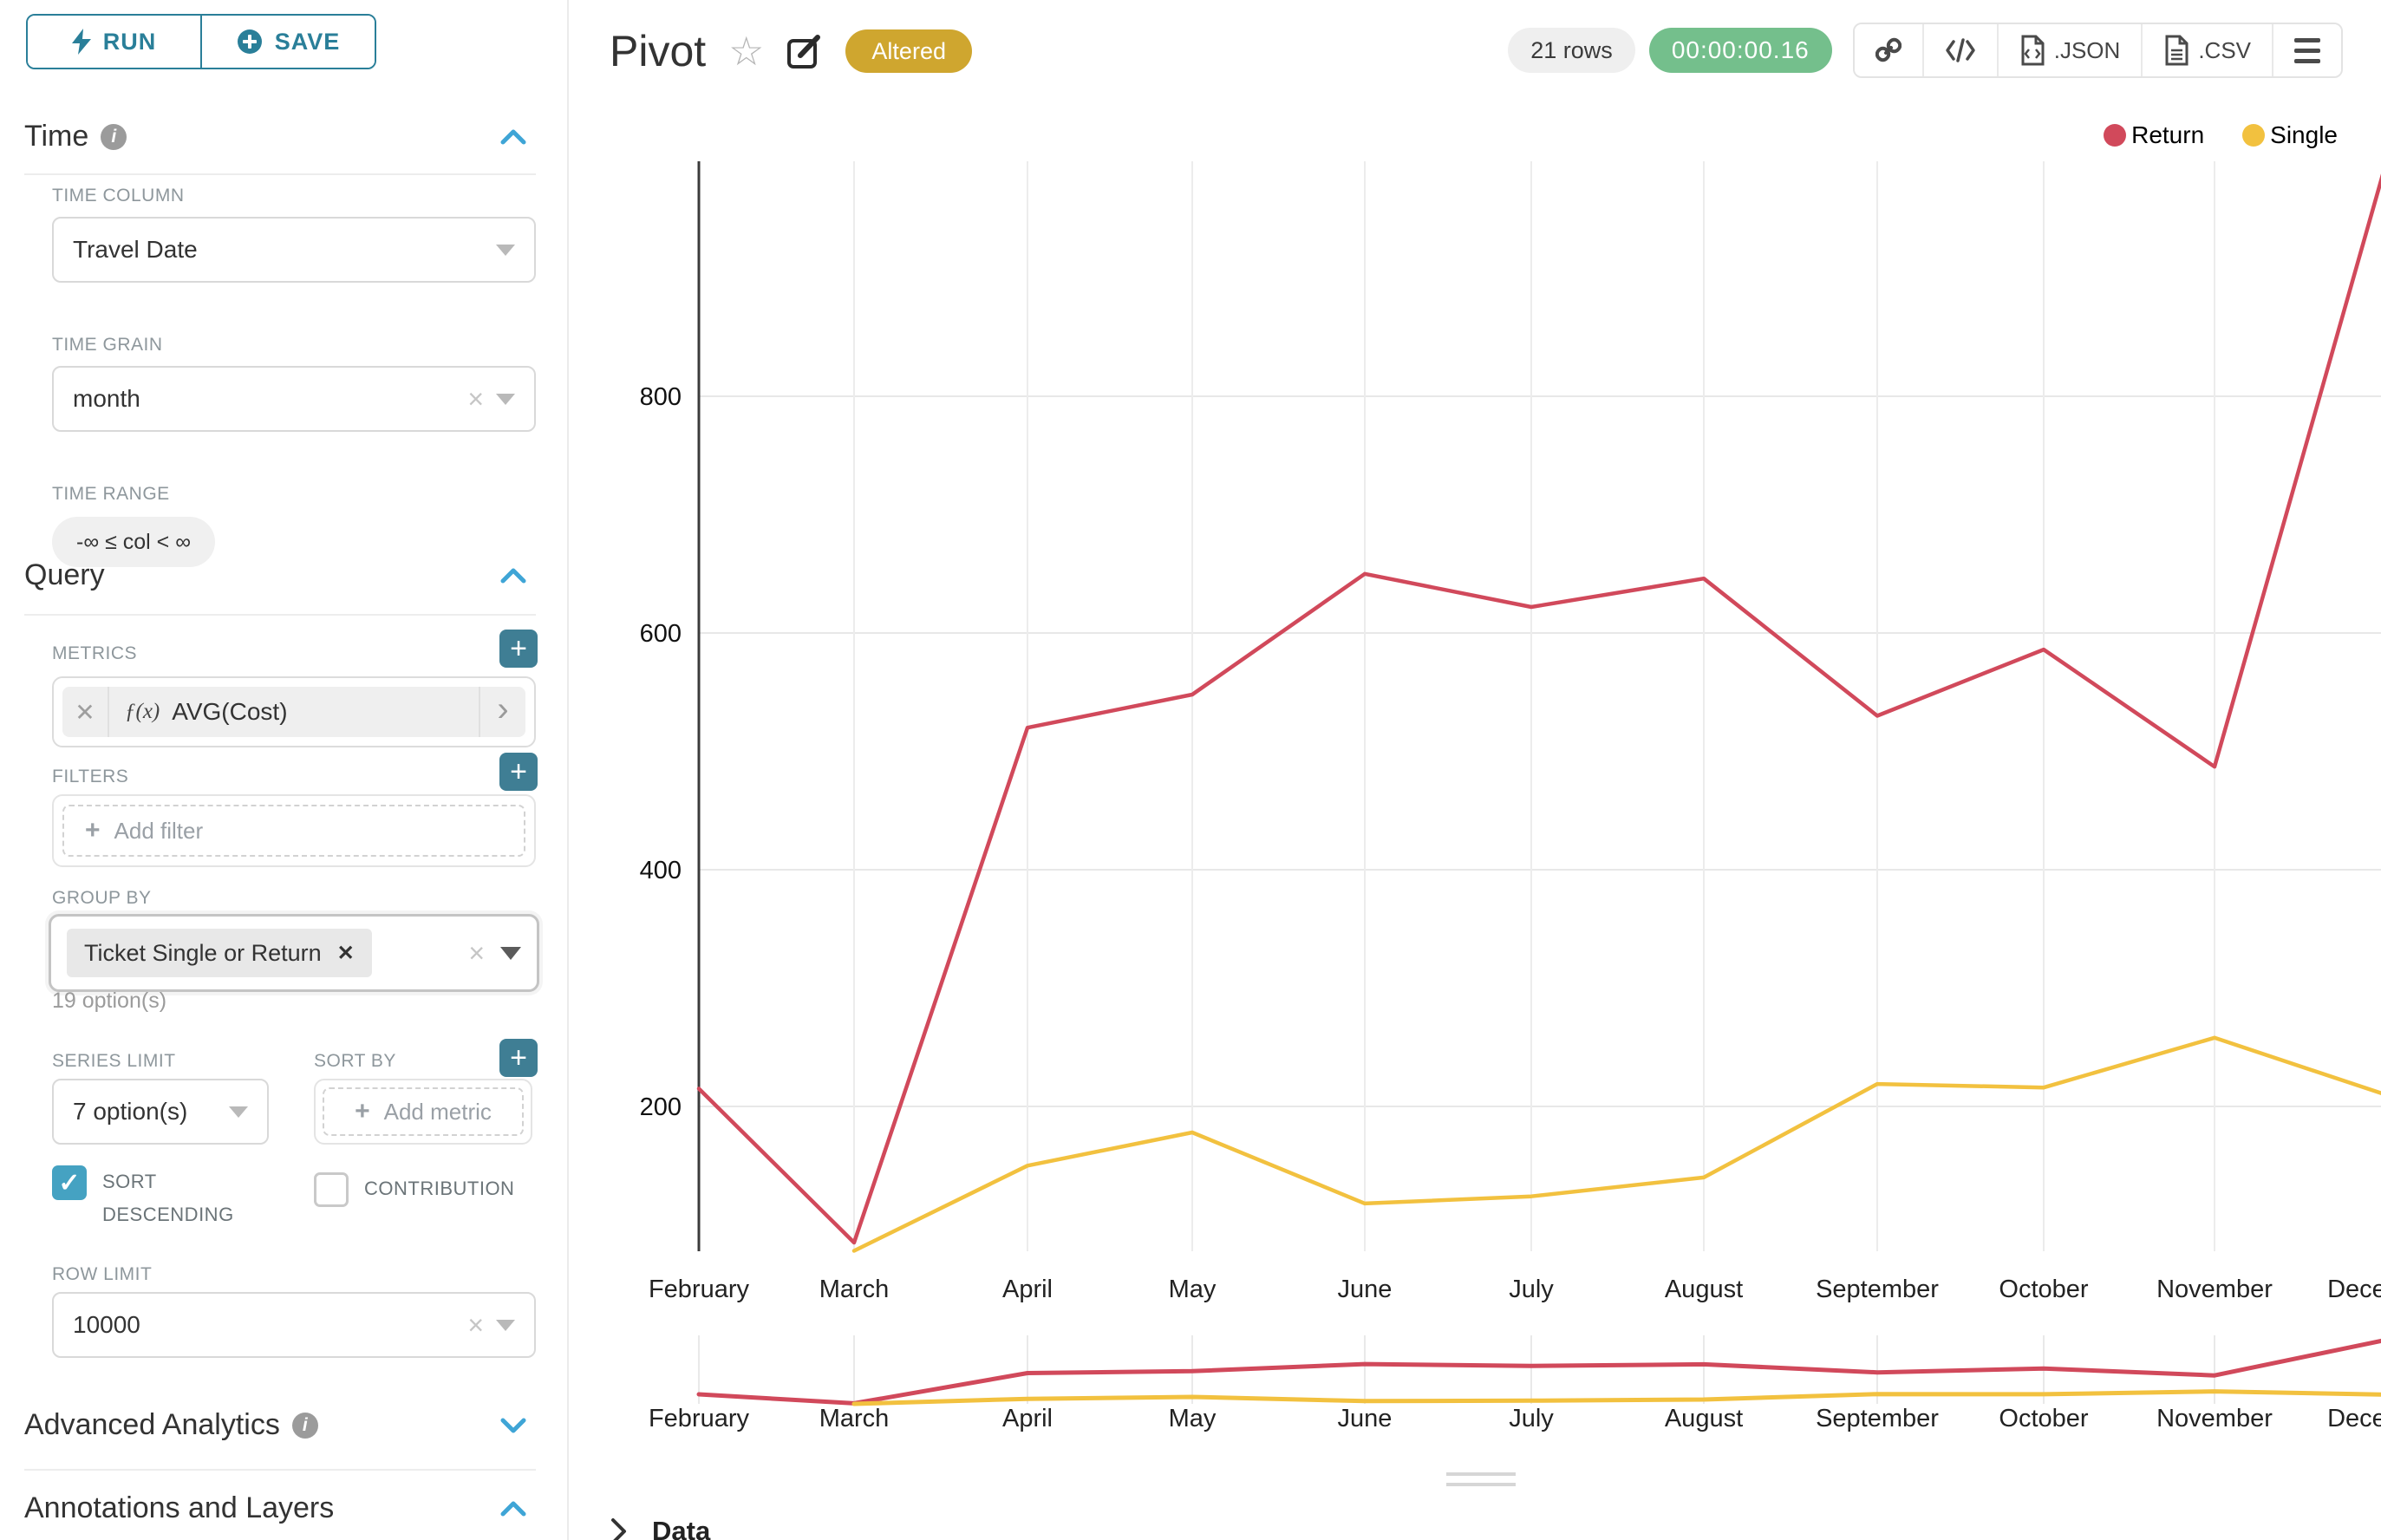 Image resolution: width=2381 pixels, height=1540 pixels. Describe the element at coordinates (1888, 50) in the screenshot. I see `share-link-button` at that location.